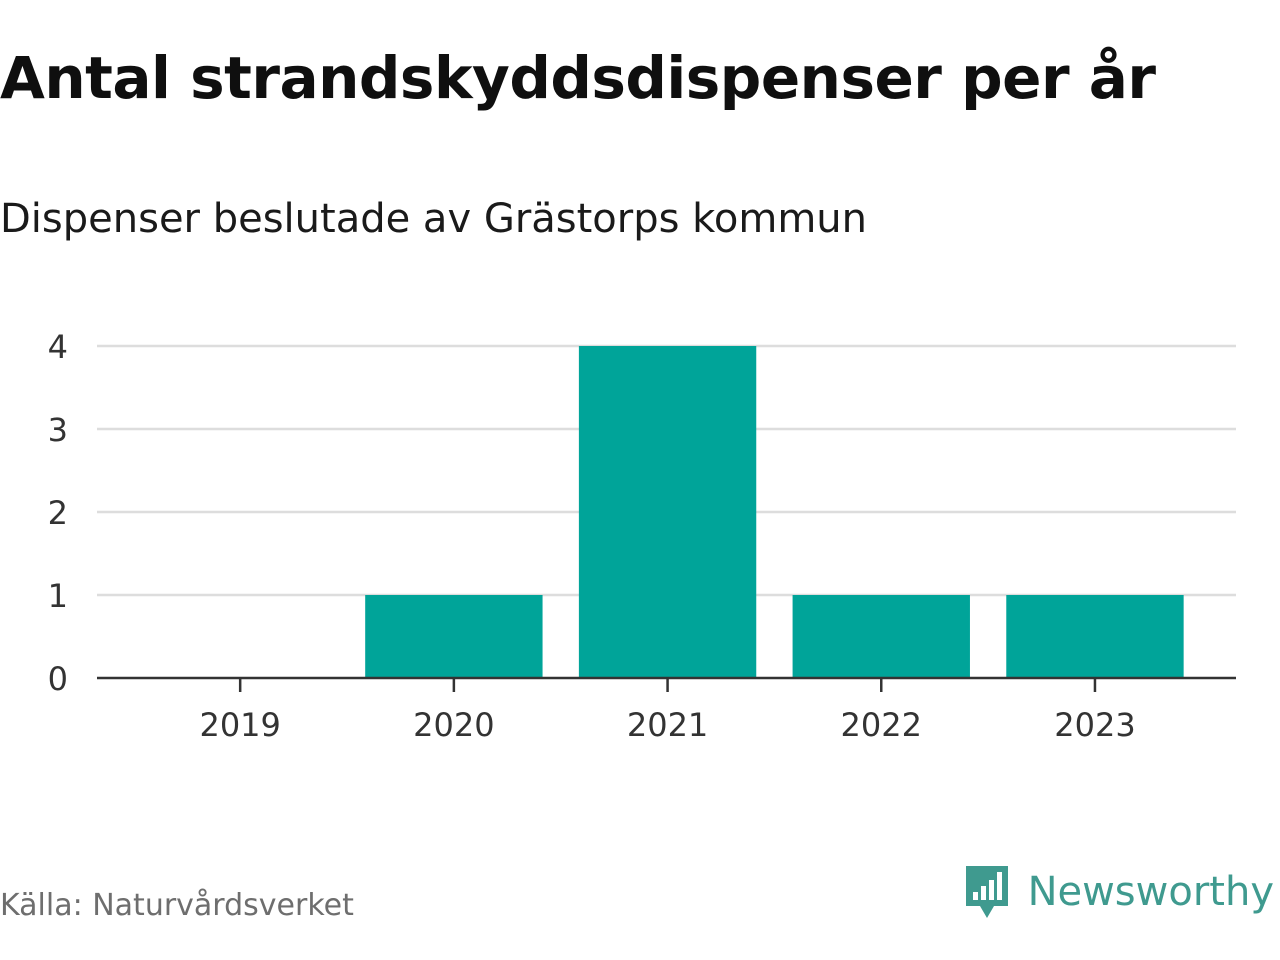  Describe the element at coordinates (58, 430) in the screenshot. I see `y-tick-label-3: 3` at that location.